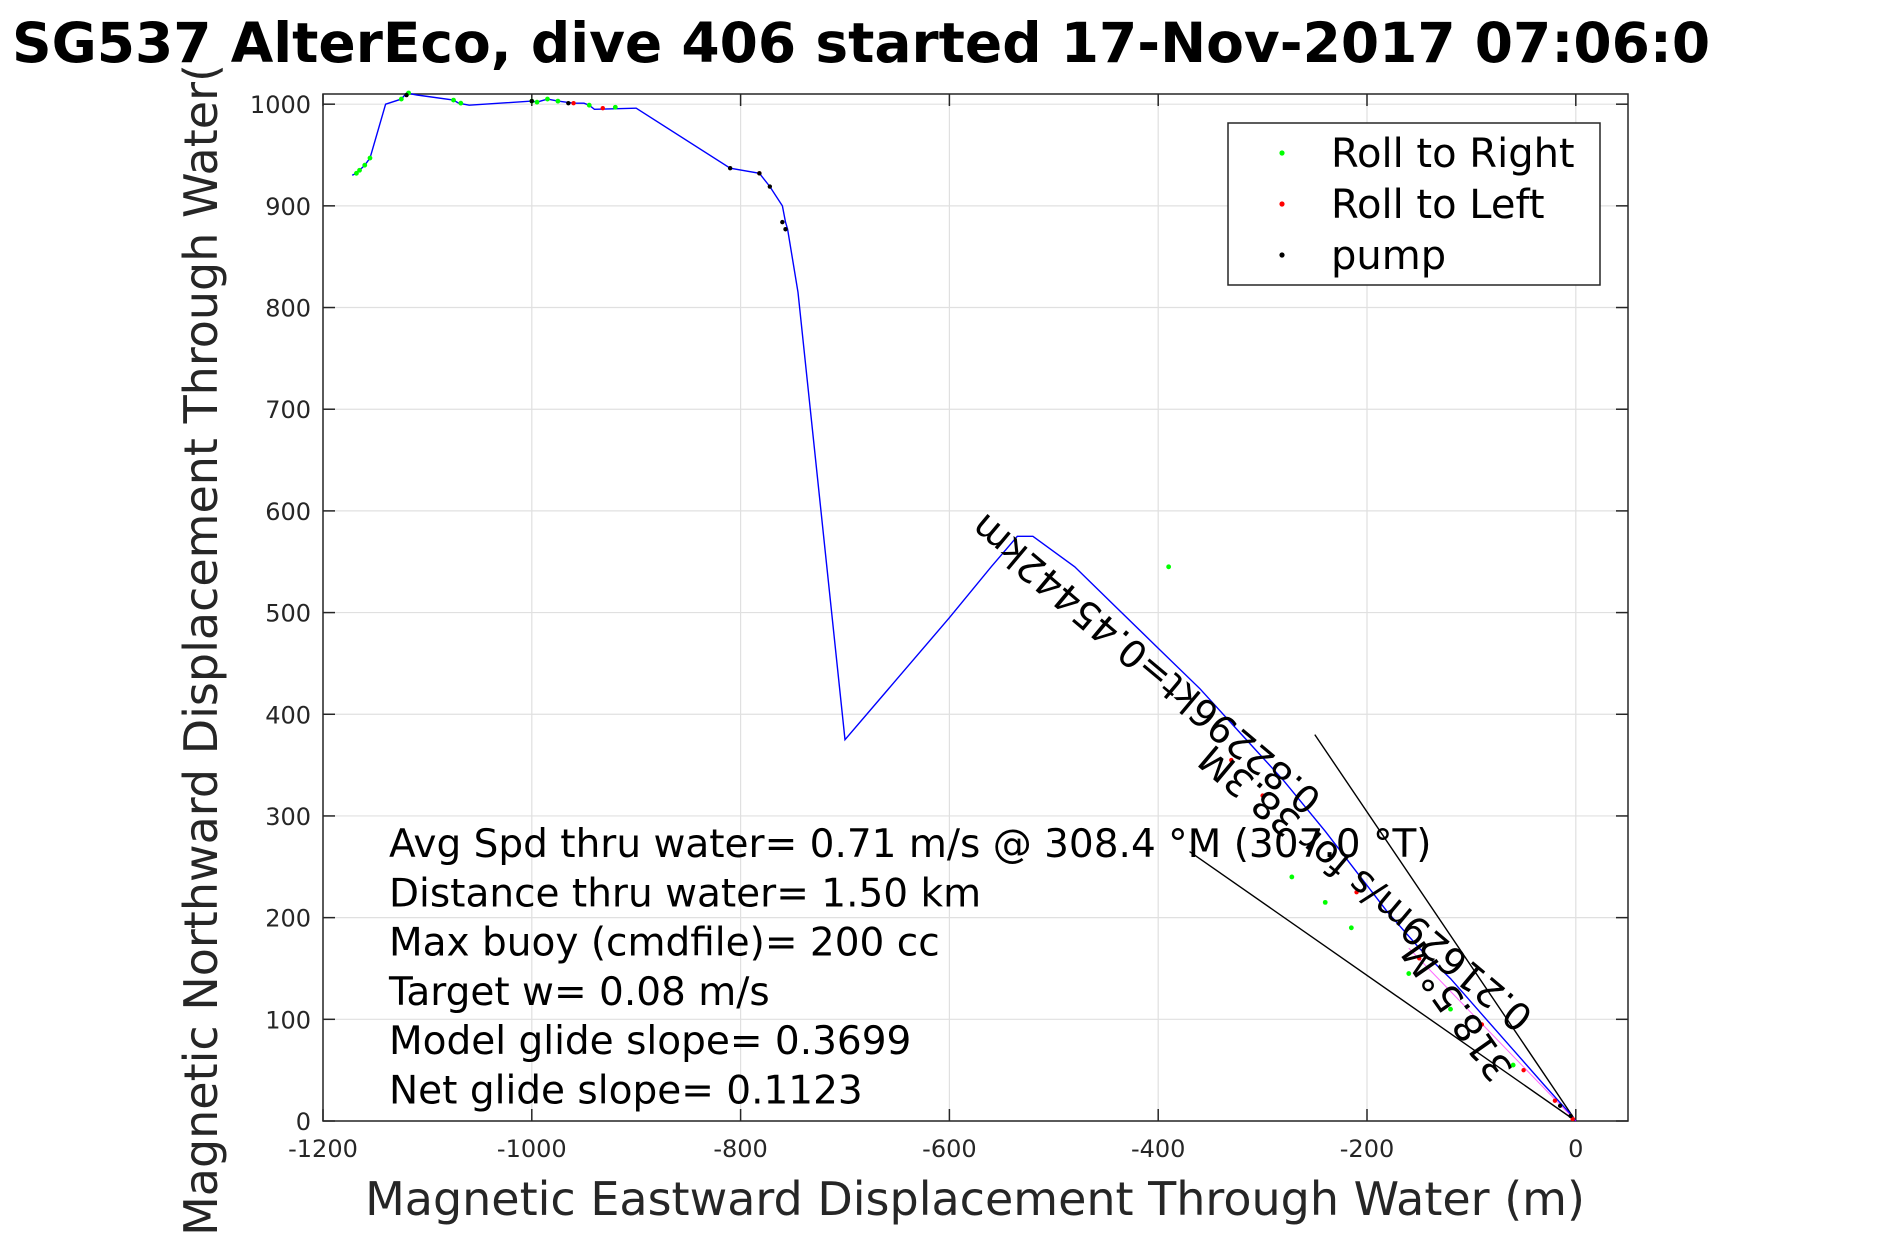  I want to click on legend-label: Roll to Right, so click(1453, 154).